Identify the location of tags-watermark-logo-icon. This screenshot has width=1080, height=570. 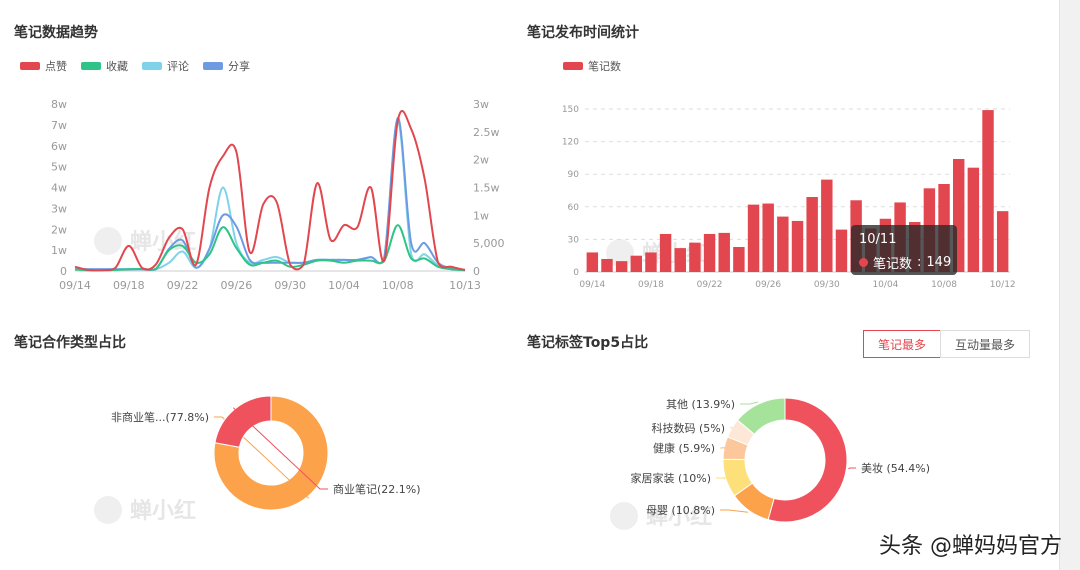
(624, 516).